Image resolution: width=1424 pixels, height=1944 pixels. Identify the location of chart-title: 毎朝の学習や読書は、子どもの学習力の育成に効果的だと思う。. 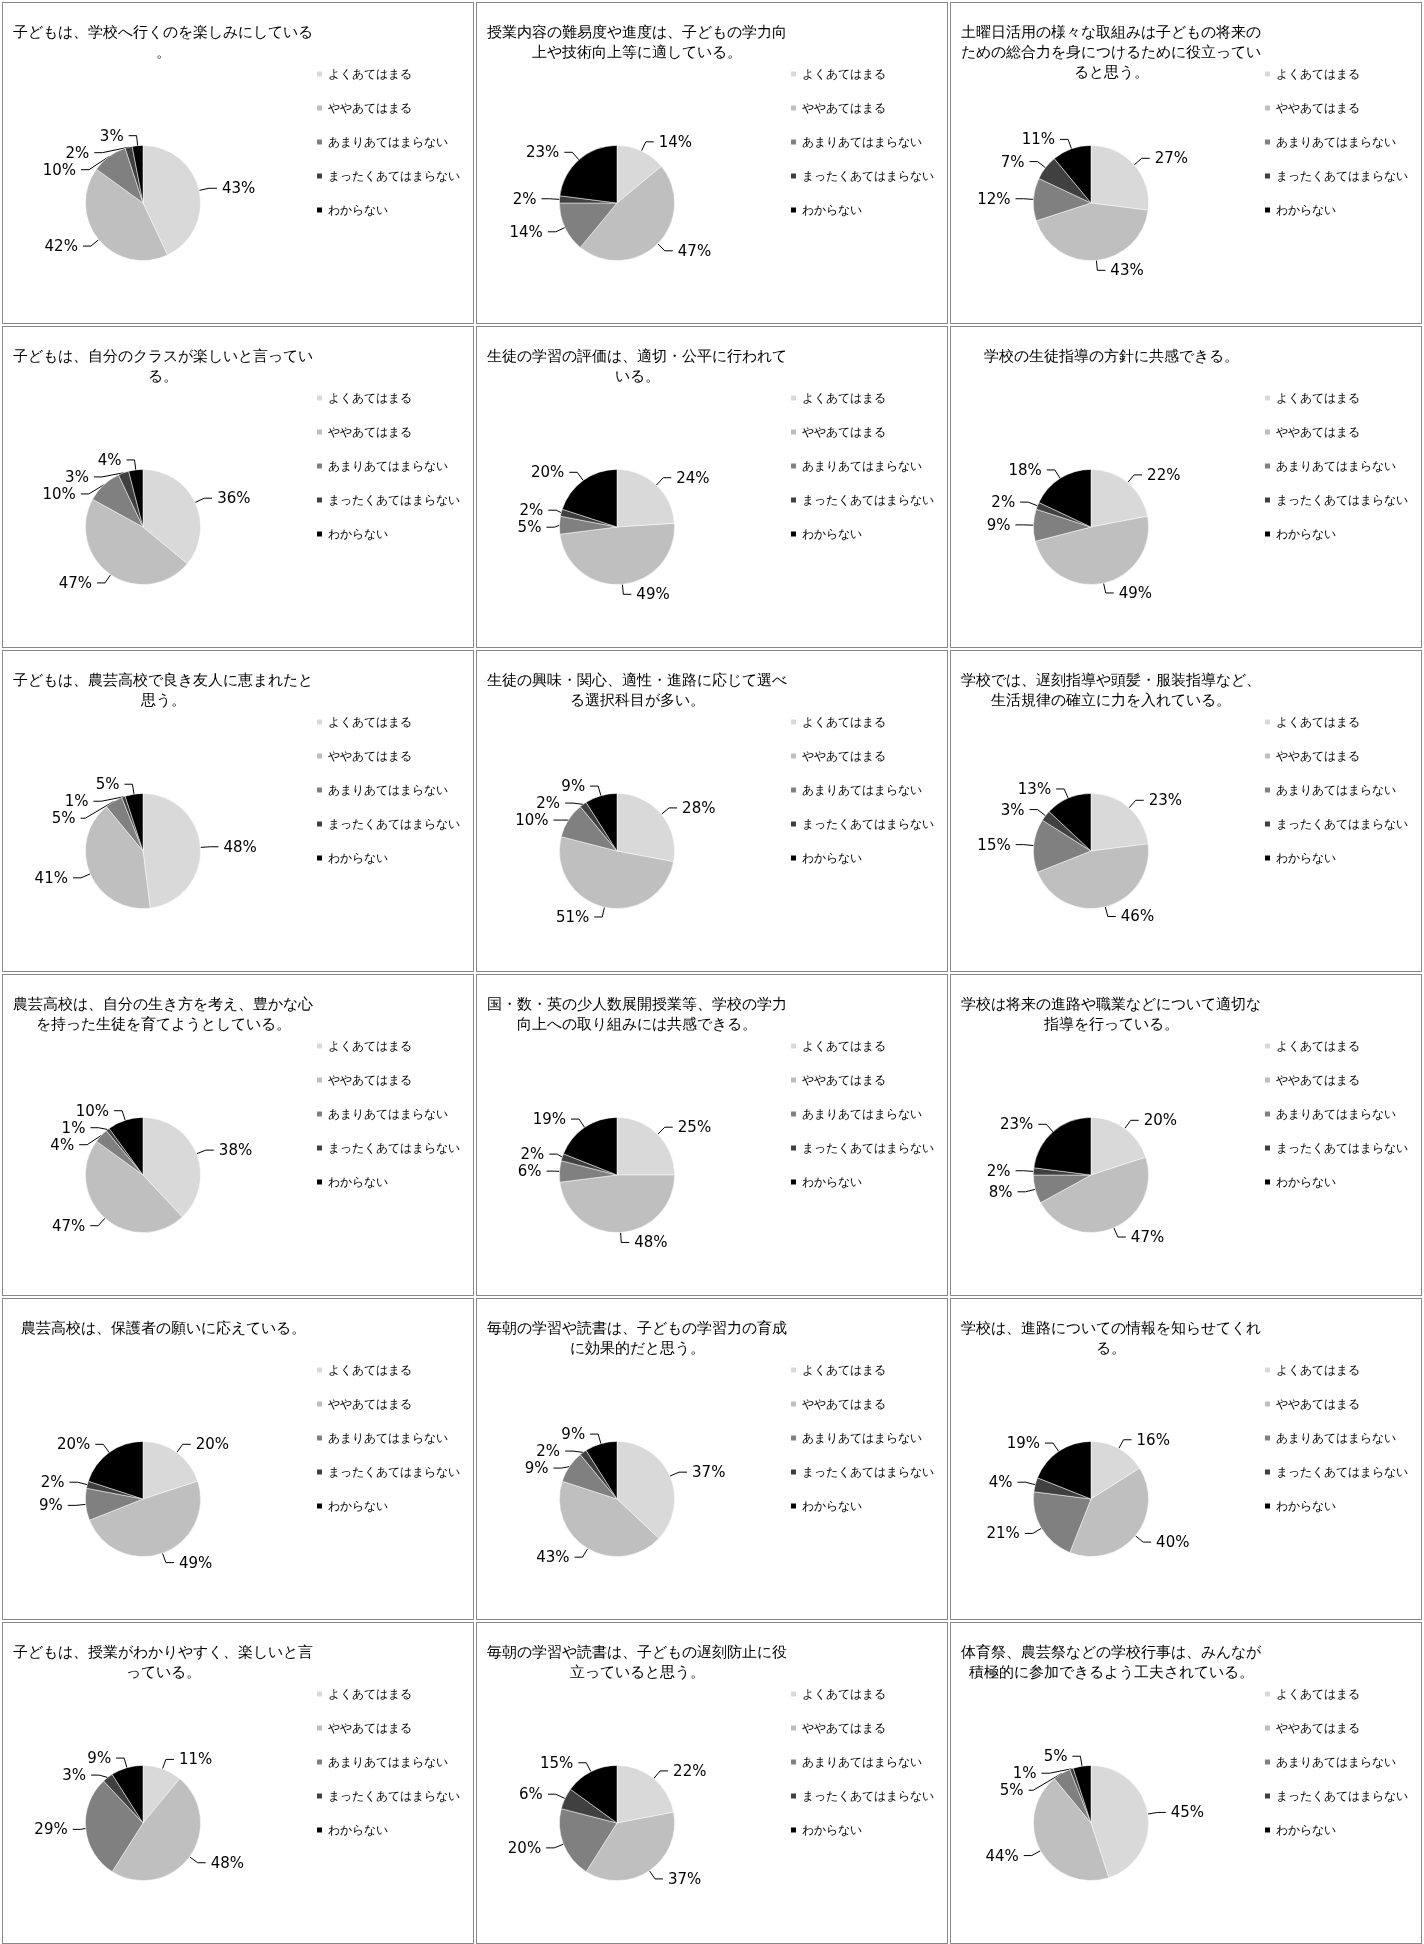
(637, 1338).